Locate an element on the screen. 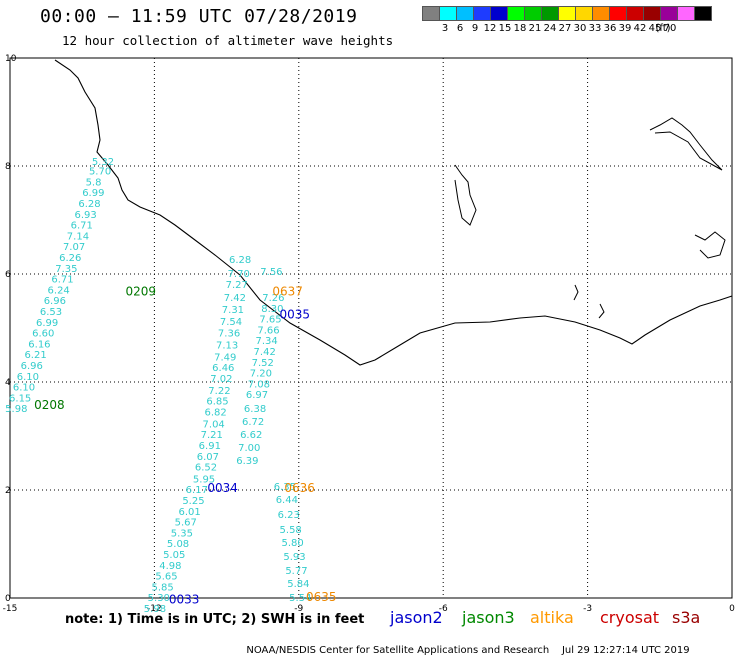 The height and width of the screenshot is (656, 740). swh-value: 5.93 is located at coordinates (294, 557).